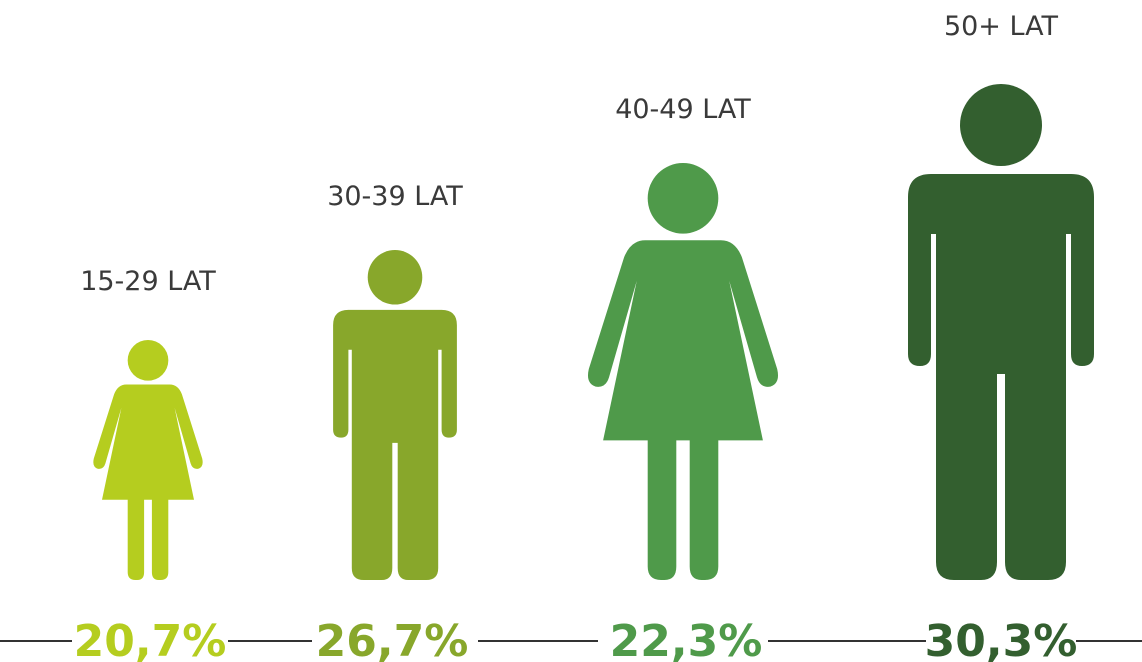  What do you see at coordinates (395, 196) in the screenshot?
I see `category-label: 30-39 LAT` at bounding box center [395, 196].